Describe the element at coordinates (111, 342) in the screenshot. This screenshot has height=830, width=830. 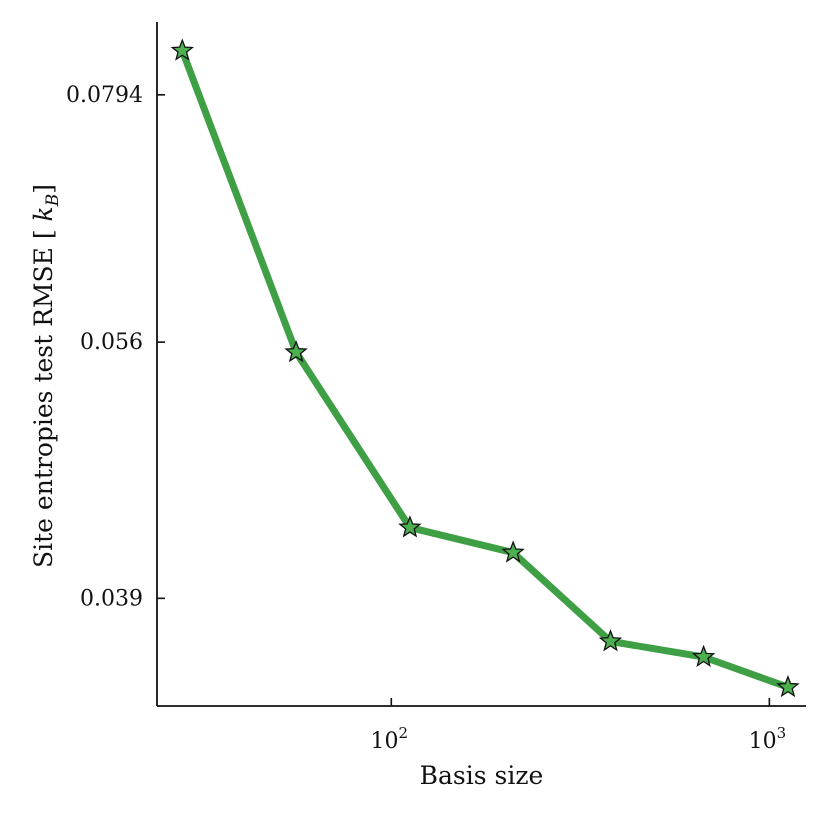
I see `y-tick-label: 0.056` at that location.